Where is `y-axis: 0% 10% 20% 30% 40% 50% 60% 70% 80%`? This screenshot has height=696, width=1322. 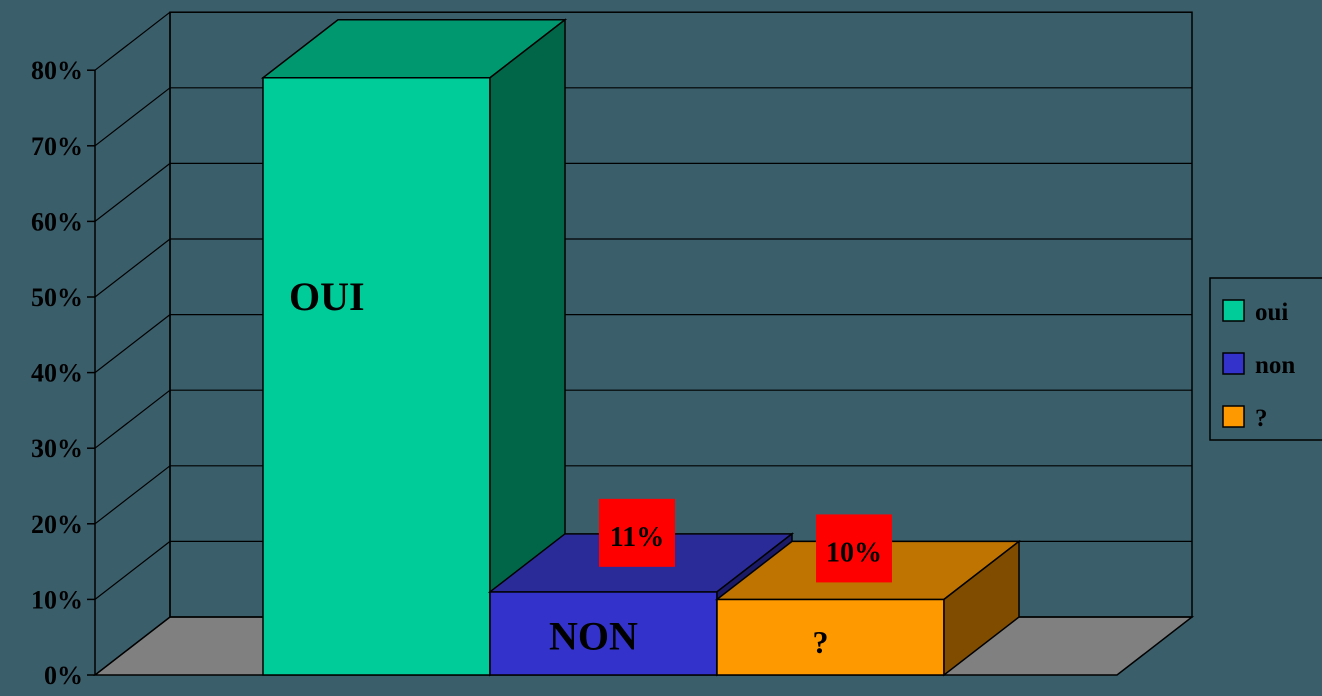
y-axis: 0% 10% 20% 30% 40% 50% 60% 70% 80% is located at coordinates (101, 351).